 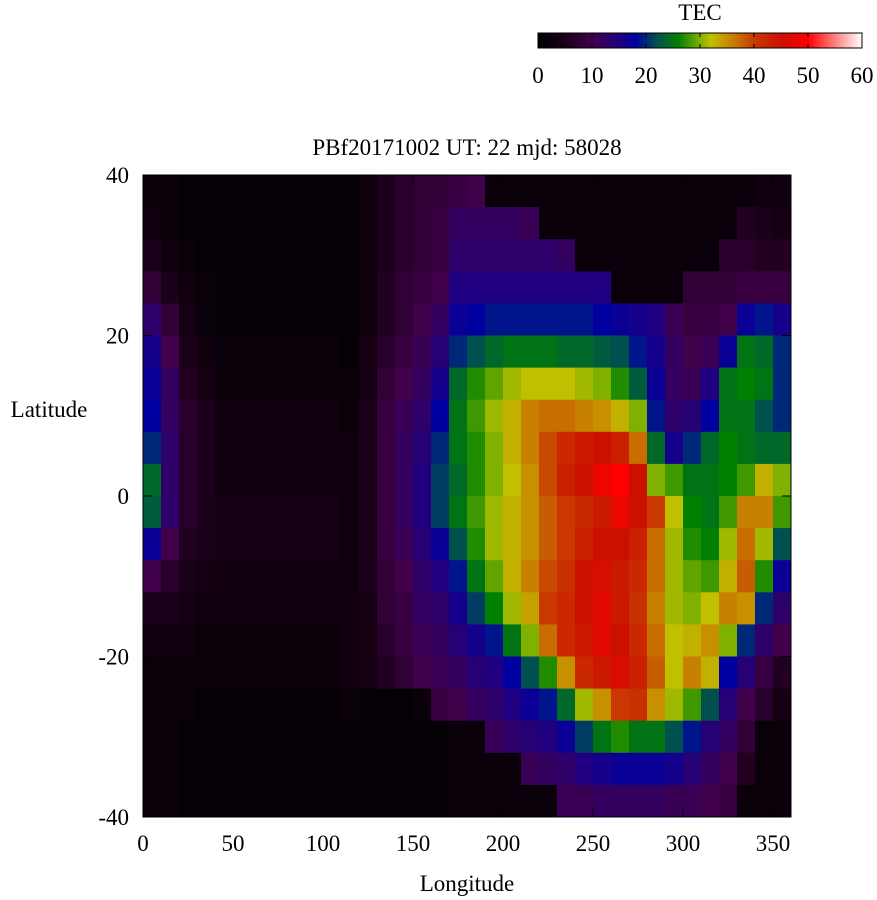 What do you see at coordinates (683, 843) in the screenshot?
I see `x-tick-label: 300` at bounding box center [683, 843].